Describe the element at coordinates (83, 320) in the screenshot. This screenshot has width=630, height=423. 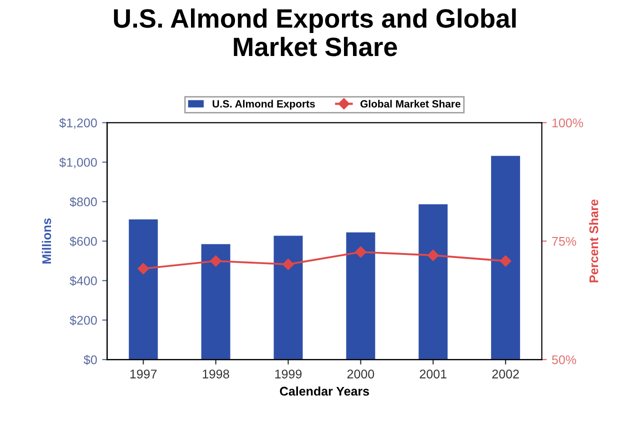
I see `y-tick-label: $200` at that location.